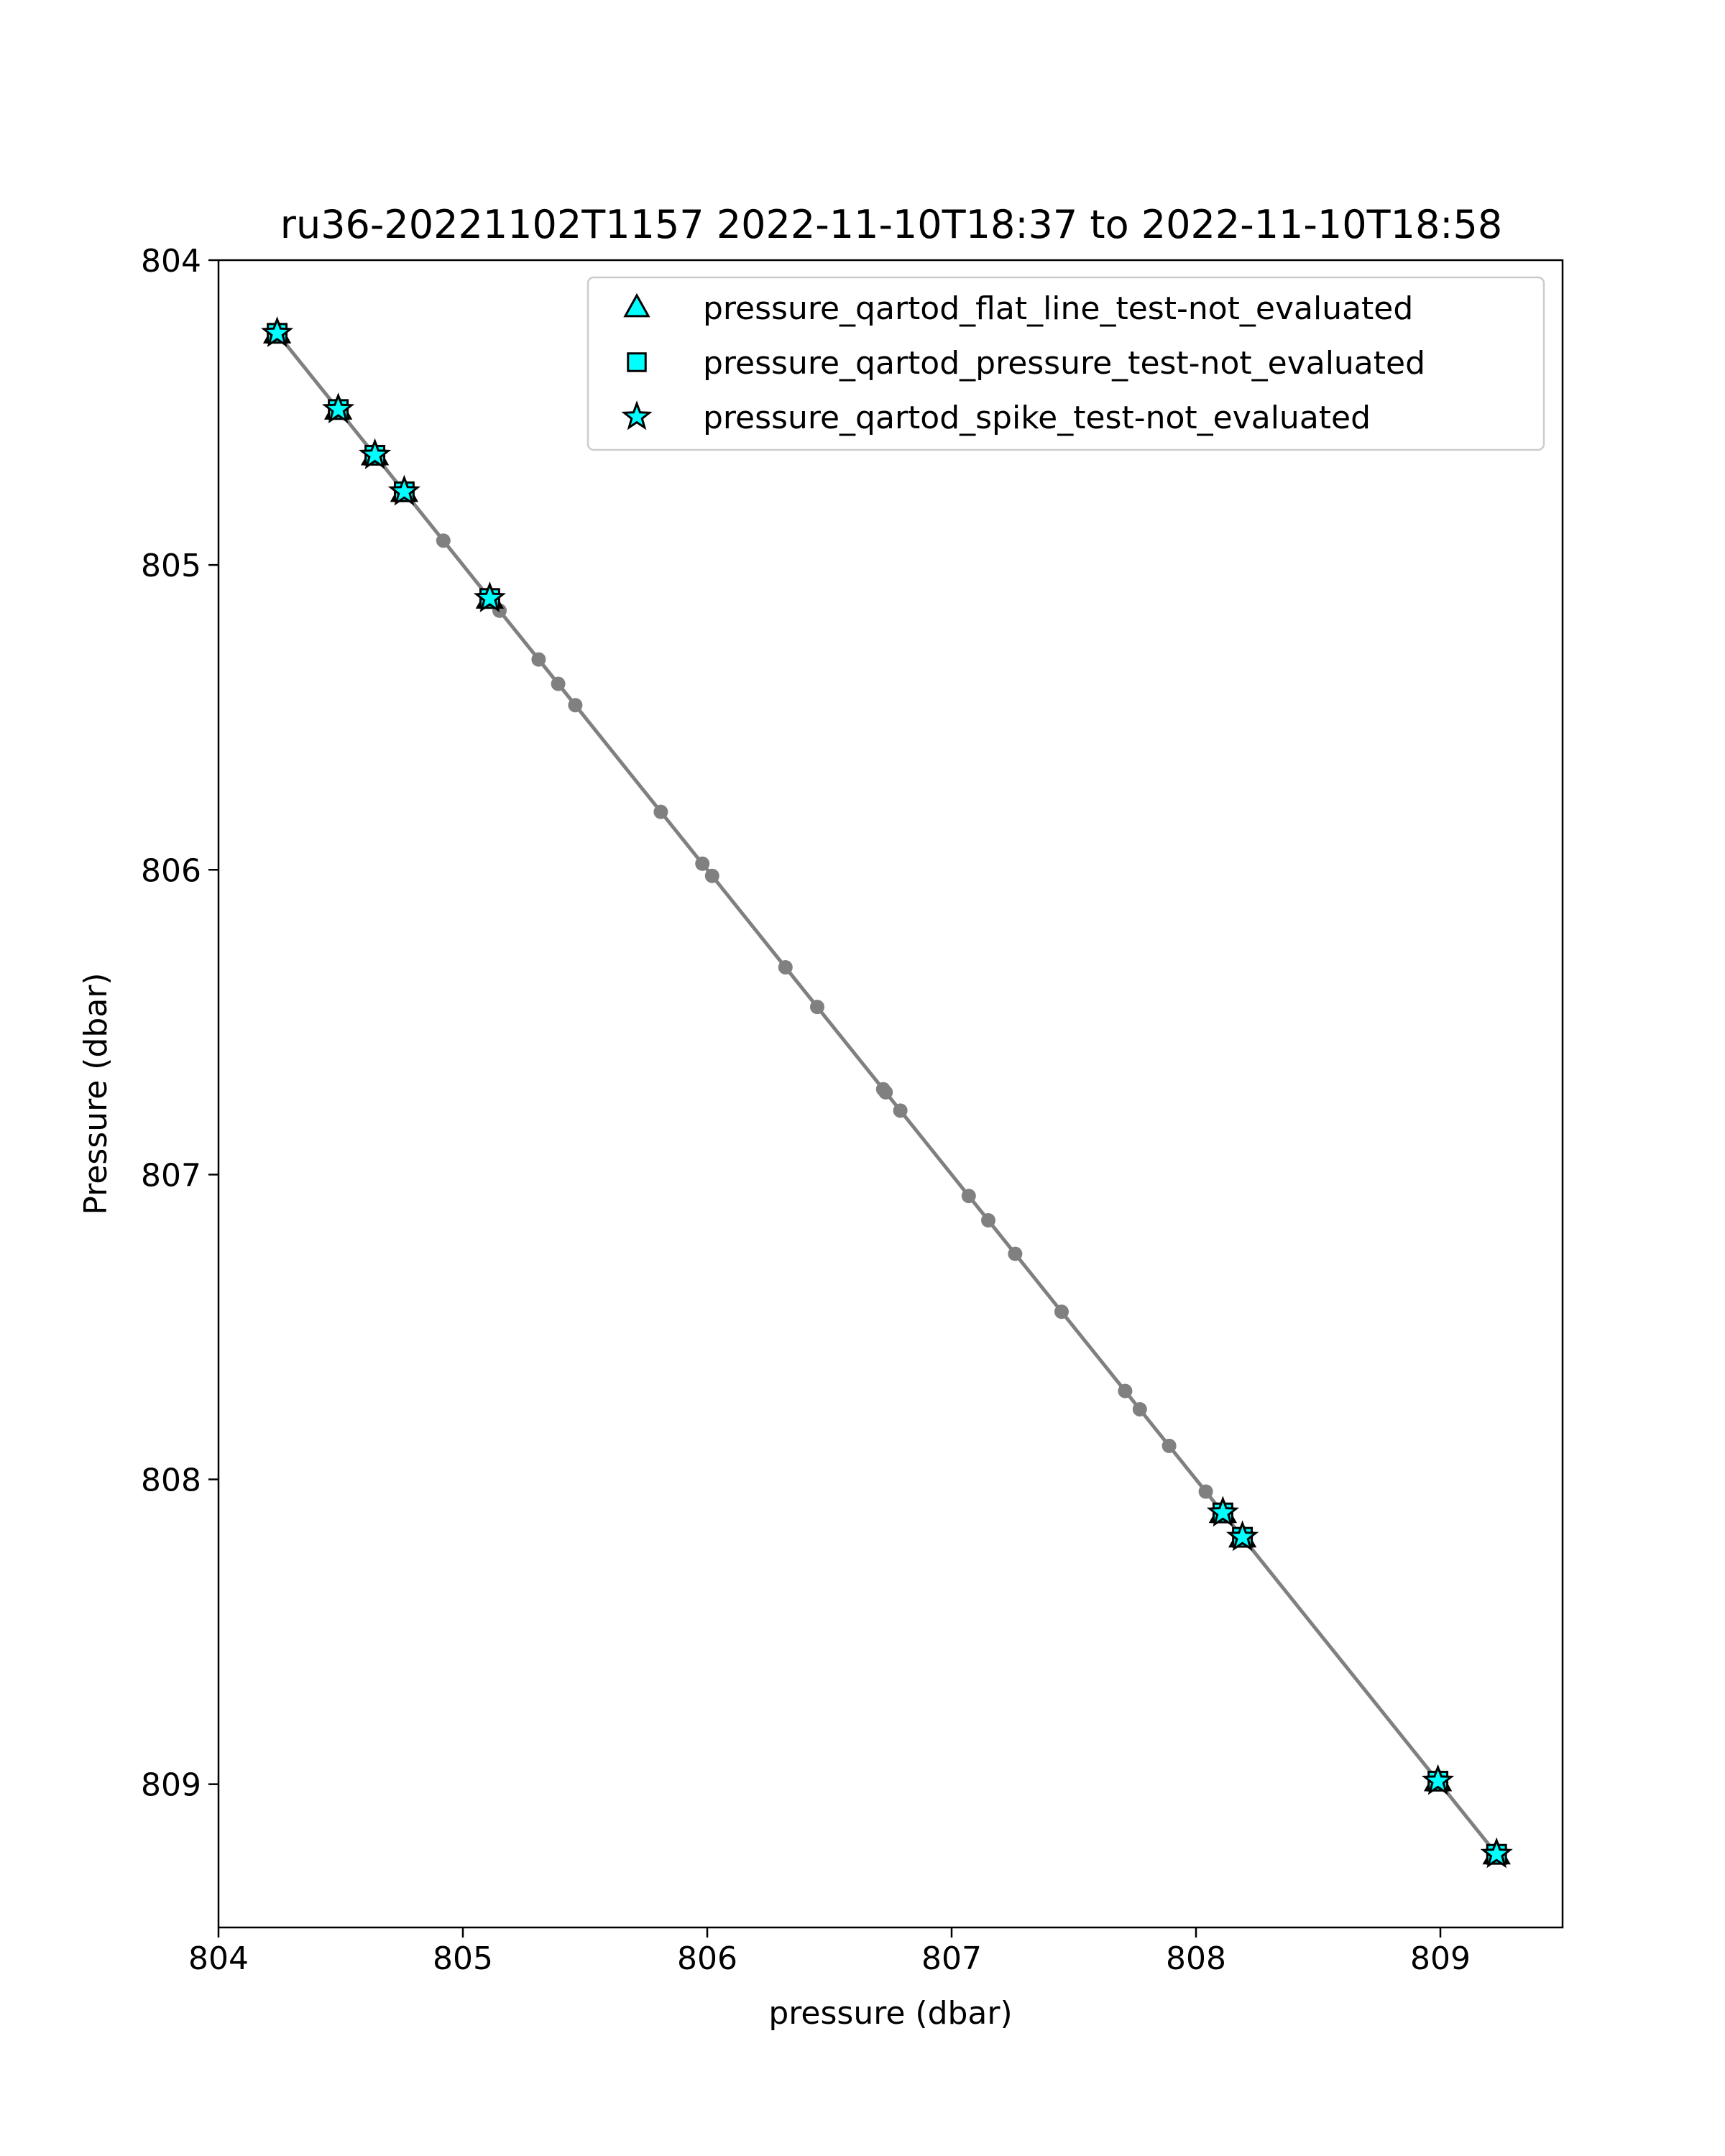 Image resolution: width=1725 pixels, height=2156 pixels. What do you see at coordinates (637, 362) in the screenshot?
I see `legend-square-icon` at bounding box center [637, 362].